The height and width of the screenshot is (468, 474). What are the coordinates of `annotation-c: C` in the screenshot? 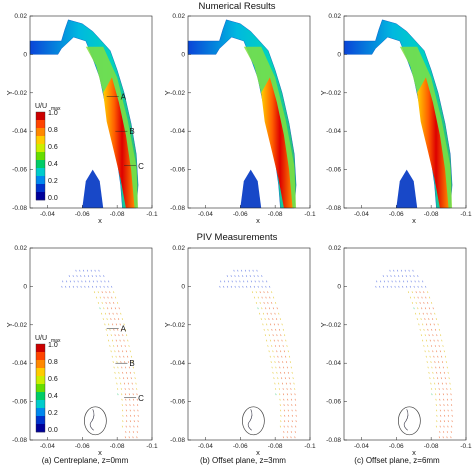 It's located at (141, 398).